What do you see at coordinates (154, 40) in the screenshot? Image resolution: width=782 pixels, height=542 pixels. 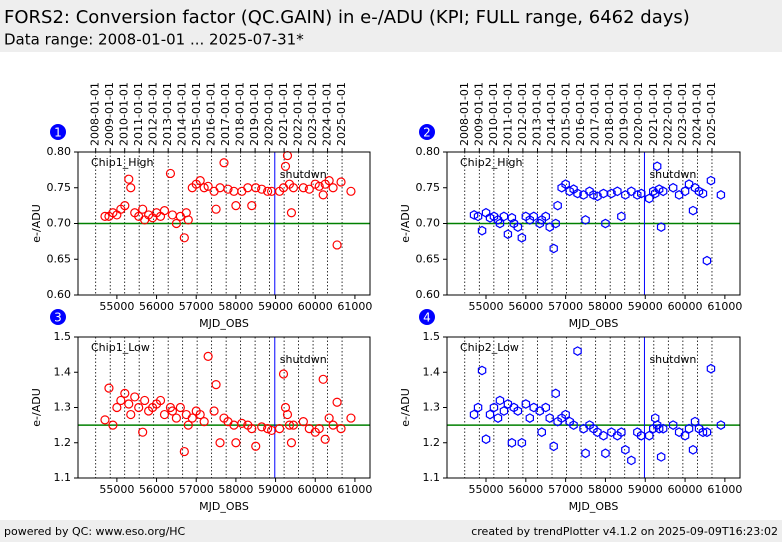 I see `page-subtitle: Data range: 2008-01-01 ... 2025-07-31*` at bounding box center [154, 40].